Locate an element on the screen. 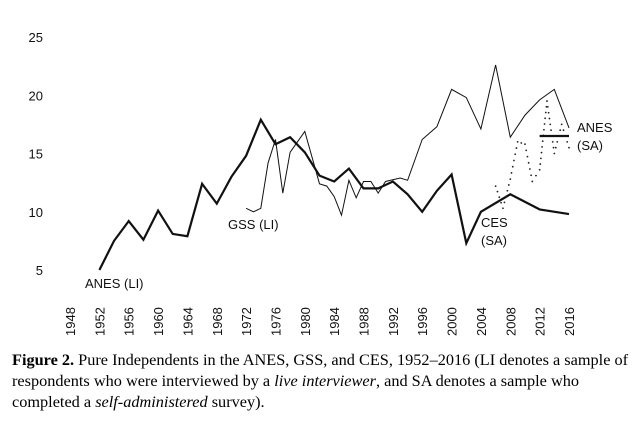  annotation-anes-sa: (SA) is located at coordinates (590, 145).